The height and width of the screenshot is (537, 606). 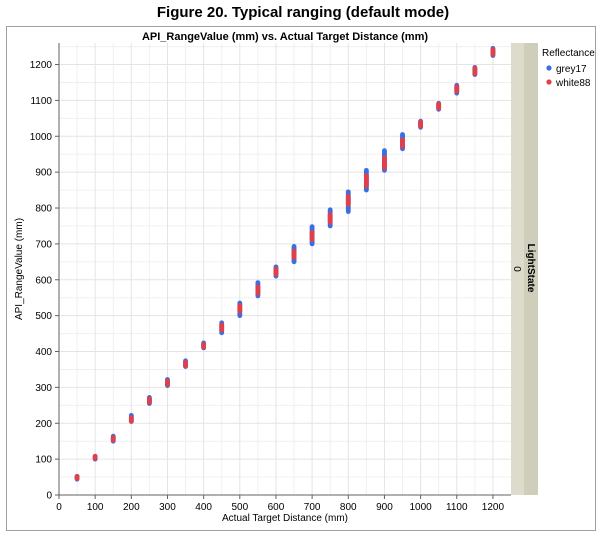 I want to click on y-tick-label: 700, so click(x=43, y=244).